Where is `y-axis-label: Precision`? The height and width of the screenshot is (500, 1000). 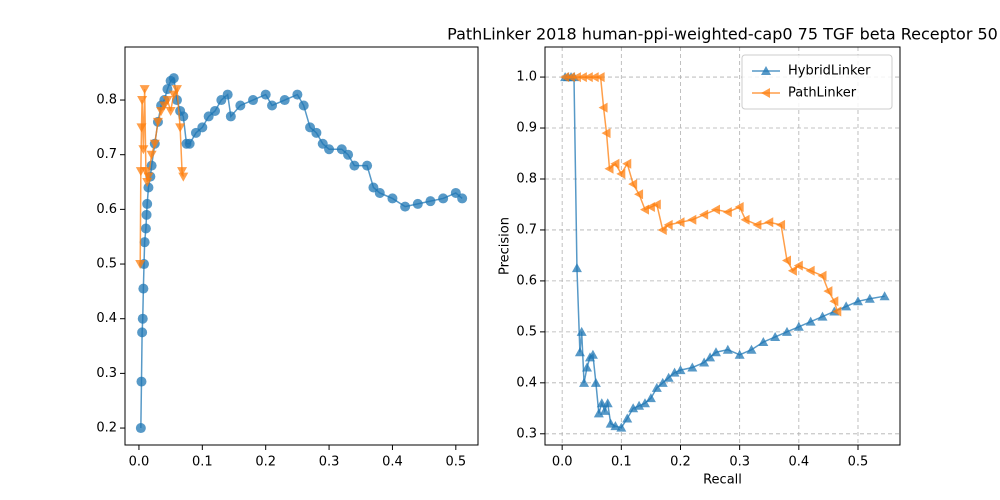 y-axis-label: Precision is located at coordinates (505, 246).